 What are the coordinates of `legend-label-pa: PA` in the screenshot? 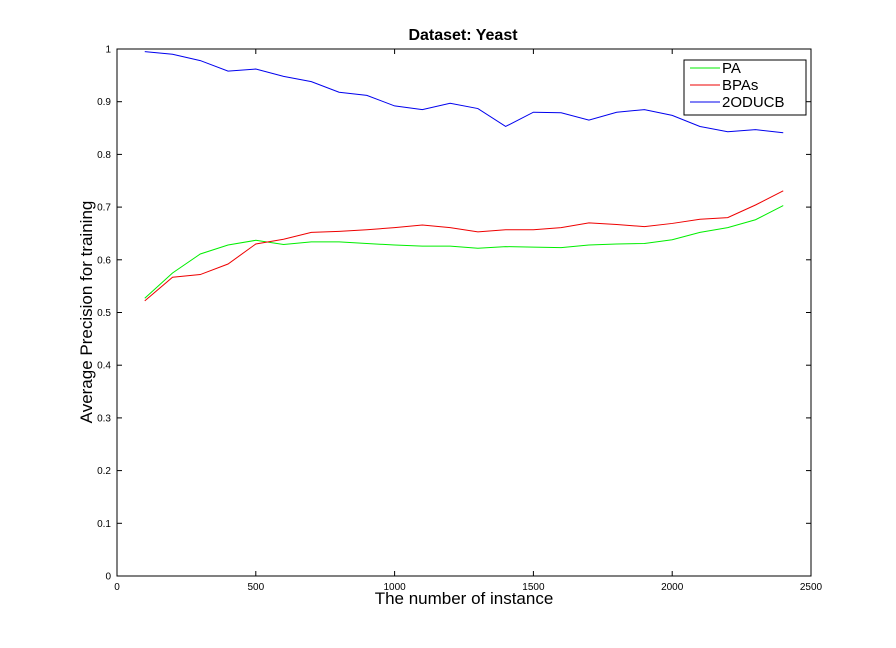 It's located at (731, 68).